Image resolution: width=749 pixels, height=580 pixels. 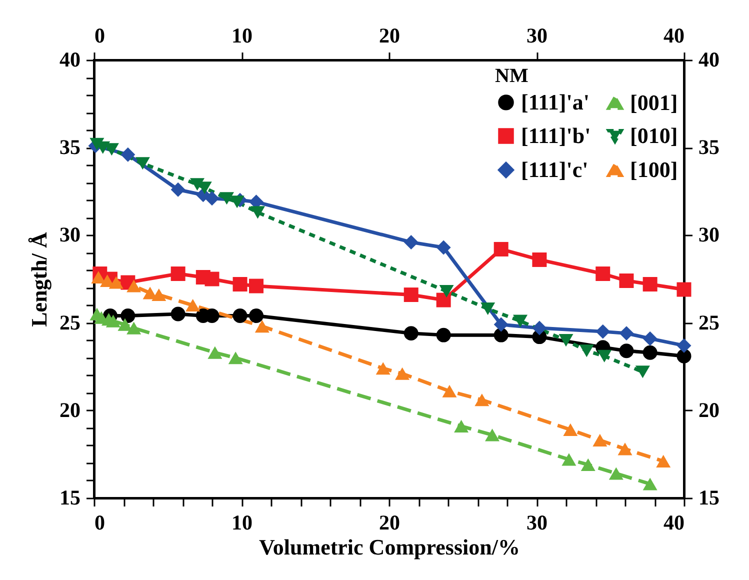 I want to click on y2-tick-label: 15, so click(x=709, y=498).